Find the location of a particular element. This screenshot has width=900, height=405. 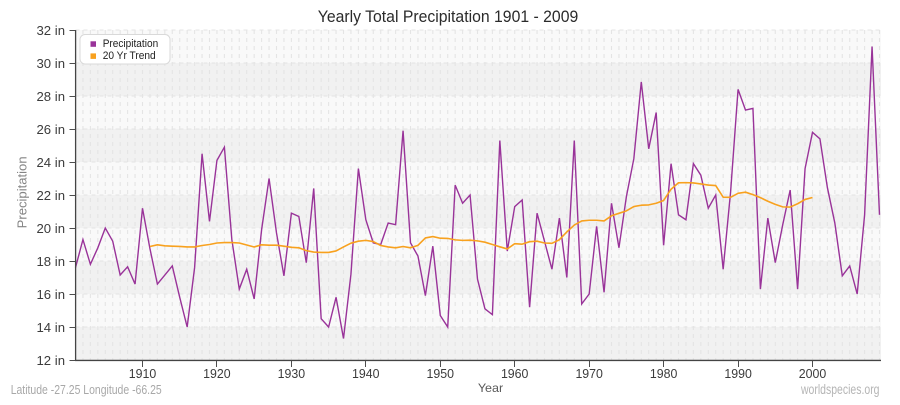

svg-text: 16 in is located at coordinates (51, 295).